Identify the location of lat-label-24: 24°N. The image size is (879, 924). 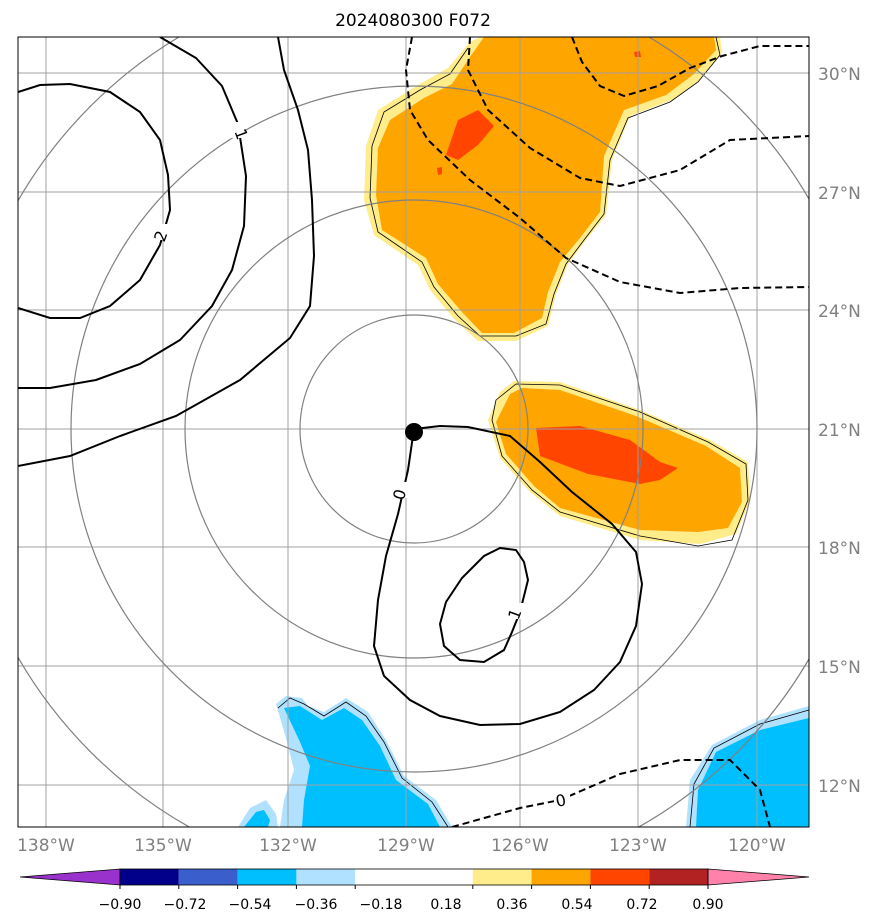
(839, 312).